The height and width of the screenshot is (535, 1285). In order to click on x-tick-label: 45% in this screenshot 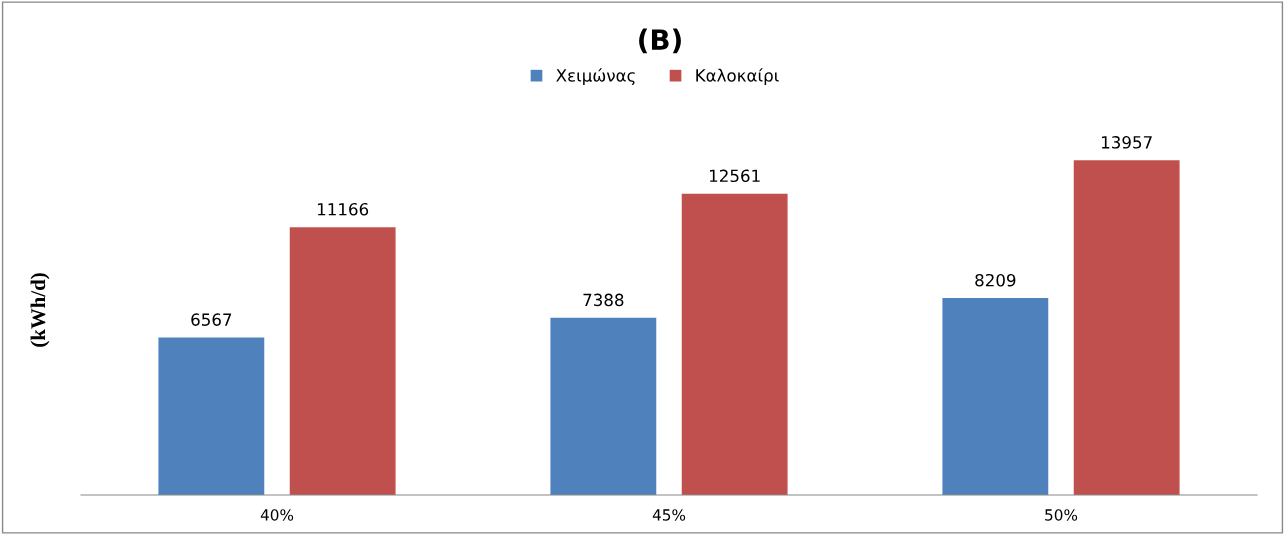, I will do `click(669, 515)`.